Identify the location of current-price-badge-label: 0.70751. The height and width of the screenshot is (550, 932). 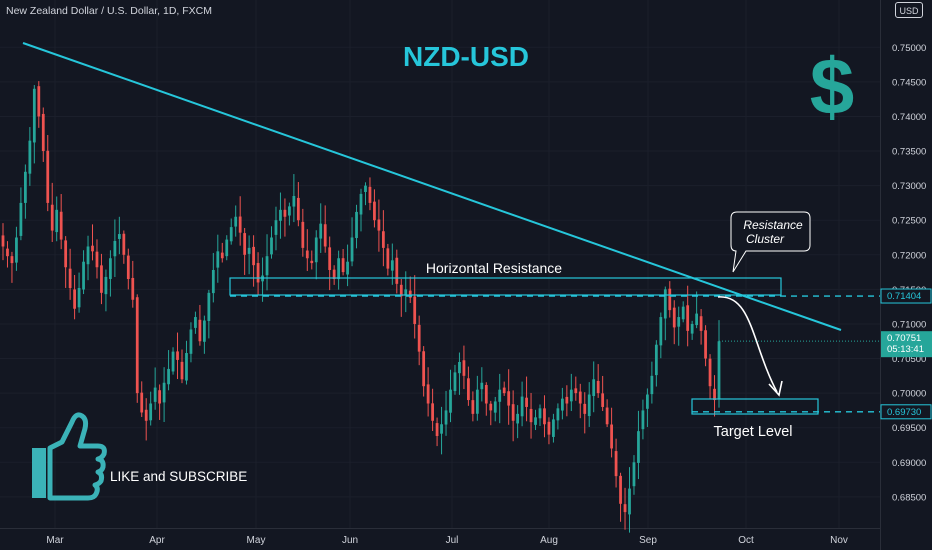
(904, 338).